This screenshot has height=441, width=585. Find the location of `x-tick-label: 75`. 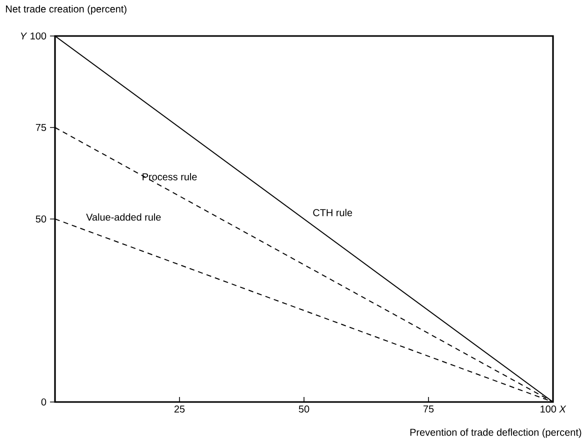

x-tick-label: 75 is located at coordinates (428, 409).